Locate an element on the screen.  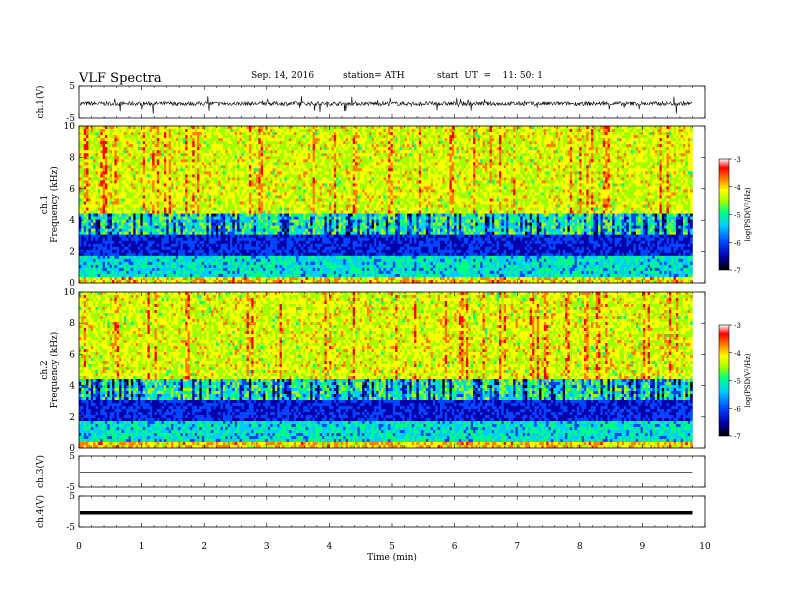
chart-title: VLF Spectra is located at coordinates (120, 78).